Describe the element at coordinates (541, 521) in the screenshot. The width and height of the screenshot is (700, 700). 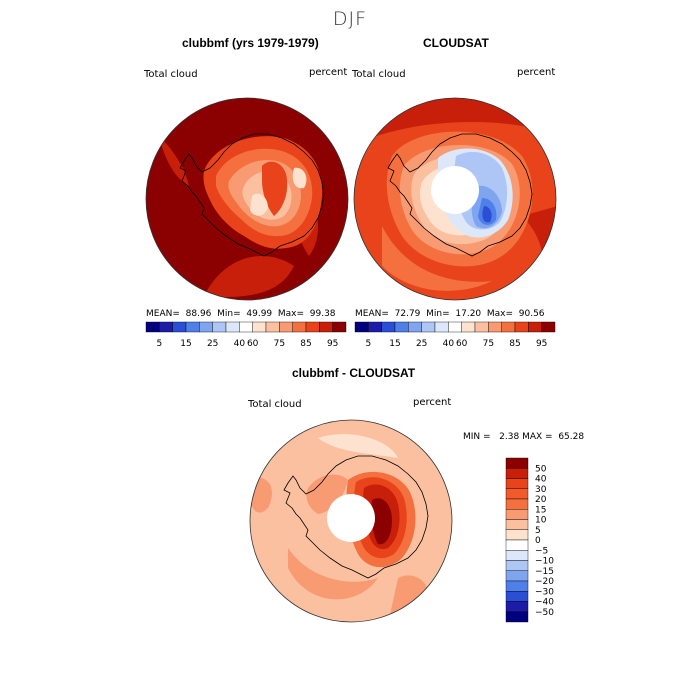
I see `panel3-colorbar-tick-label: 10` at that location.